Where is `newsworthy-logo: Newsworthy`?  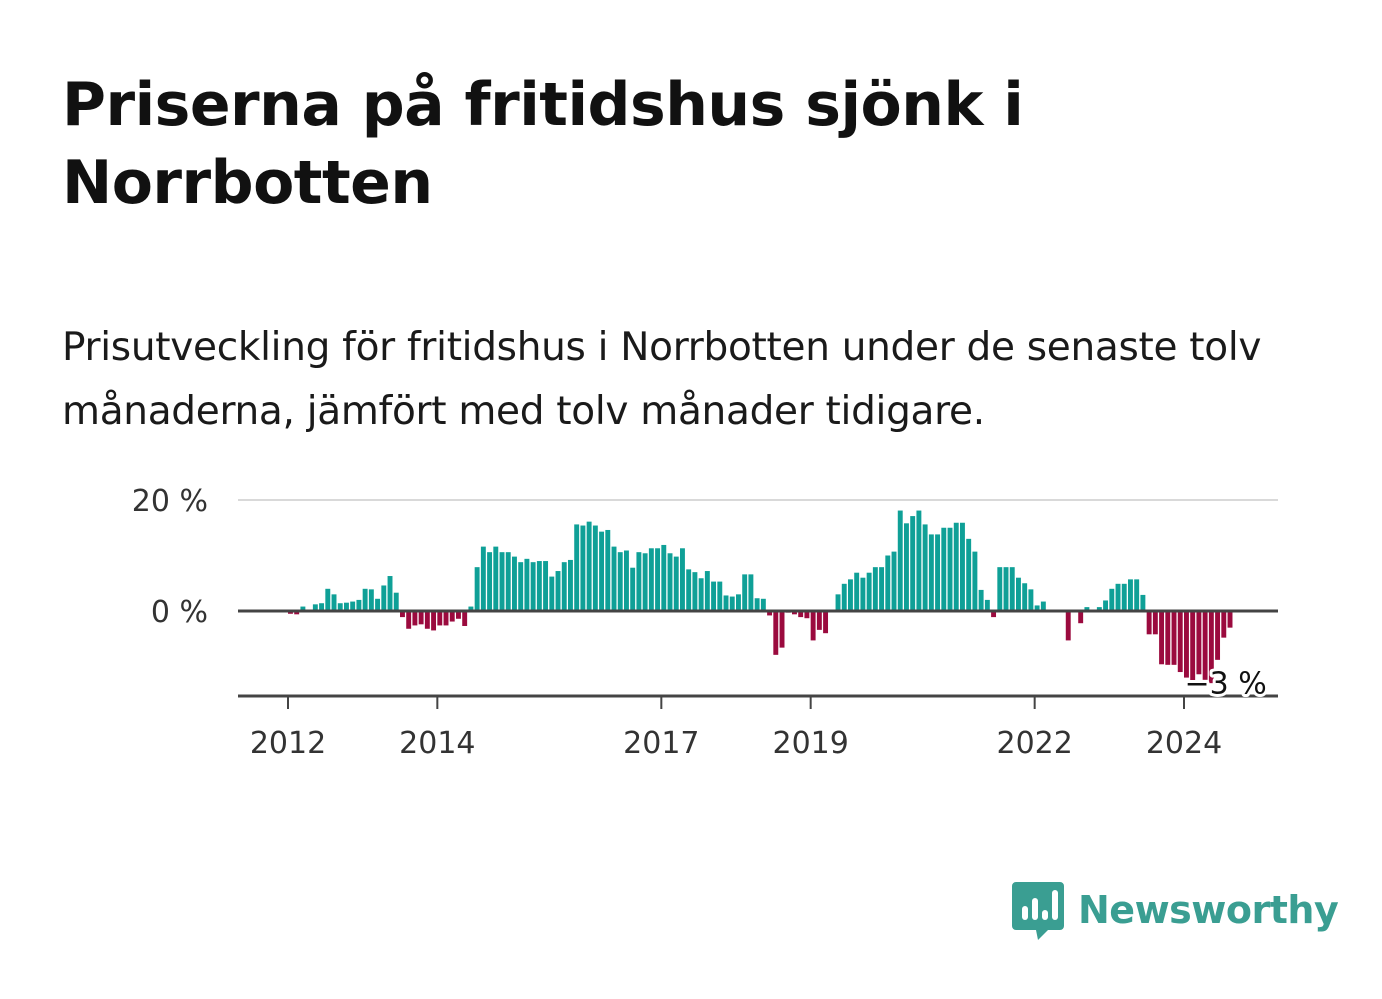 newsworthy-logo: Newsworthy is located at coordinates (1175, 910).